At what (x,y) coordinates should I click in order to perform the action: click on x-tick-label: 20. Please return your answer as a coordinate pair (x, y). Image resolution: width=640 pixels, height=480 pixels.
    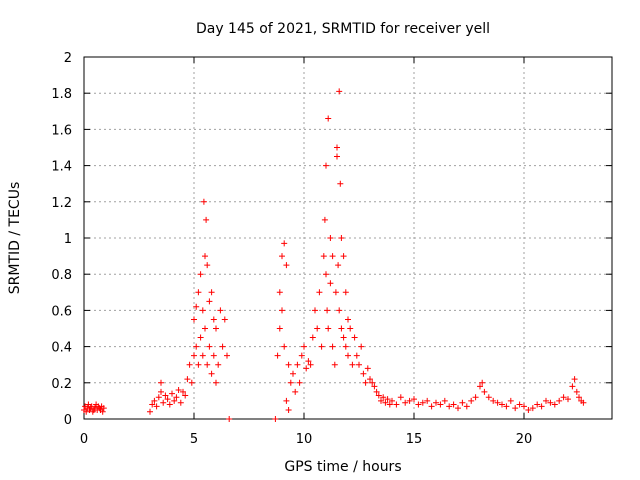
    Looking at the image, I should click on (524, 439).